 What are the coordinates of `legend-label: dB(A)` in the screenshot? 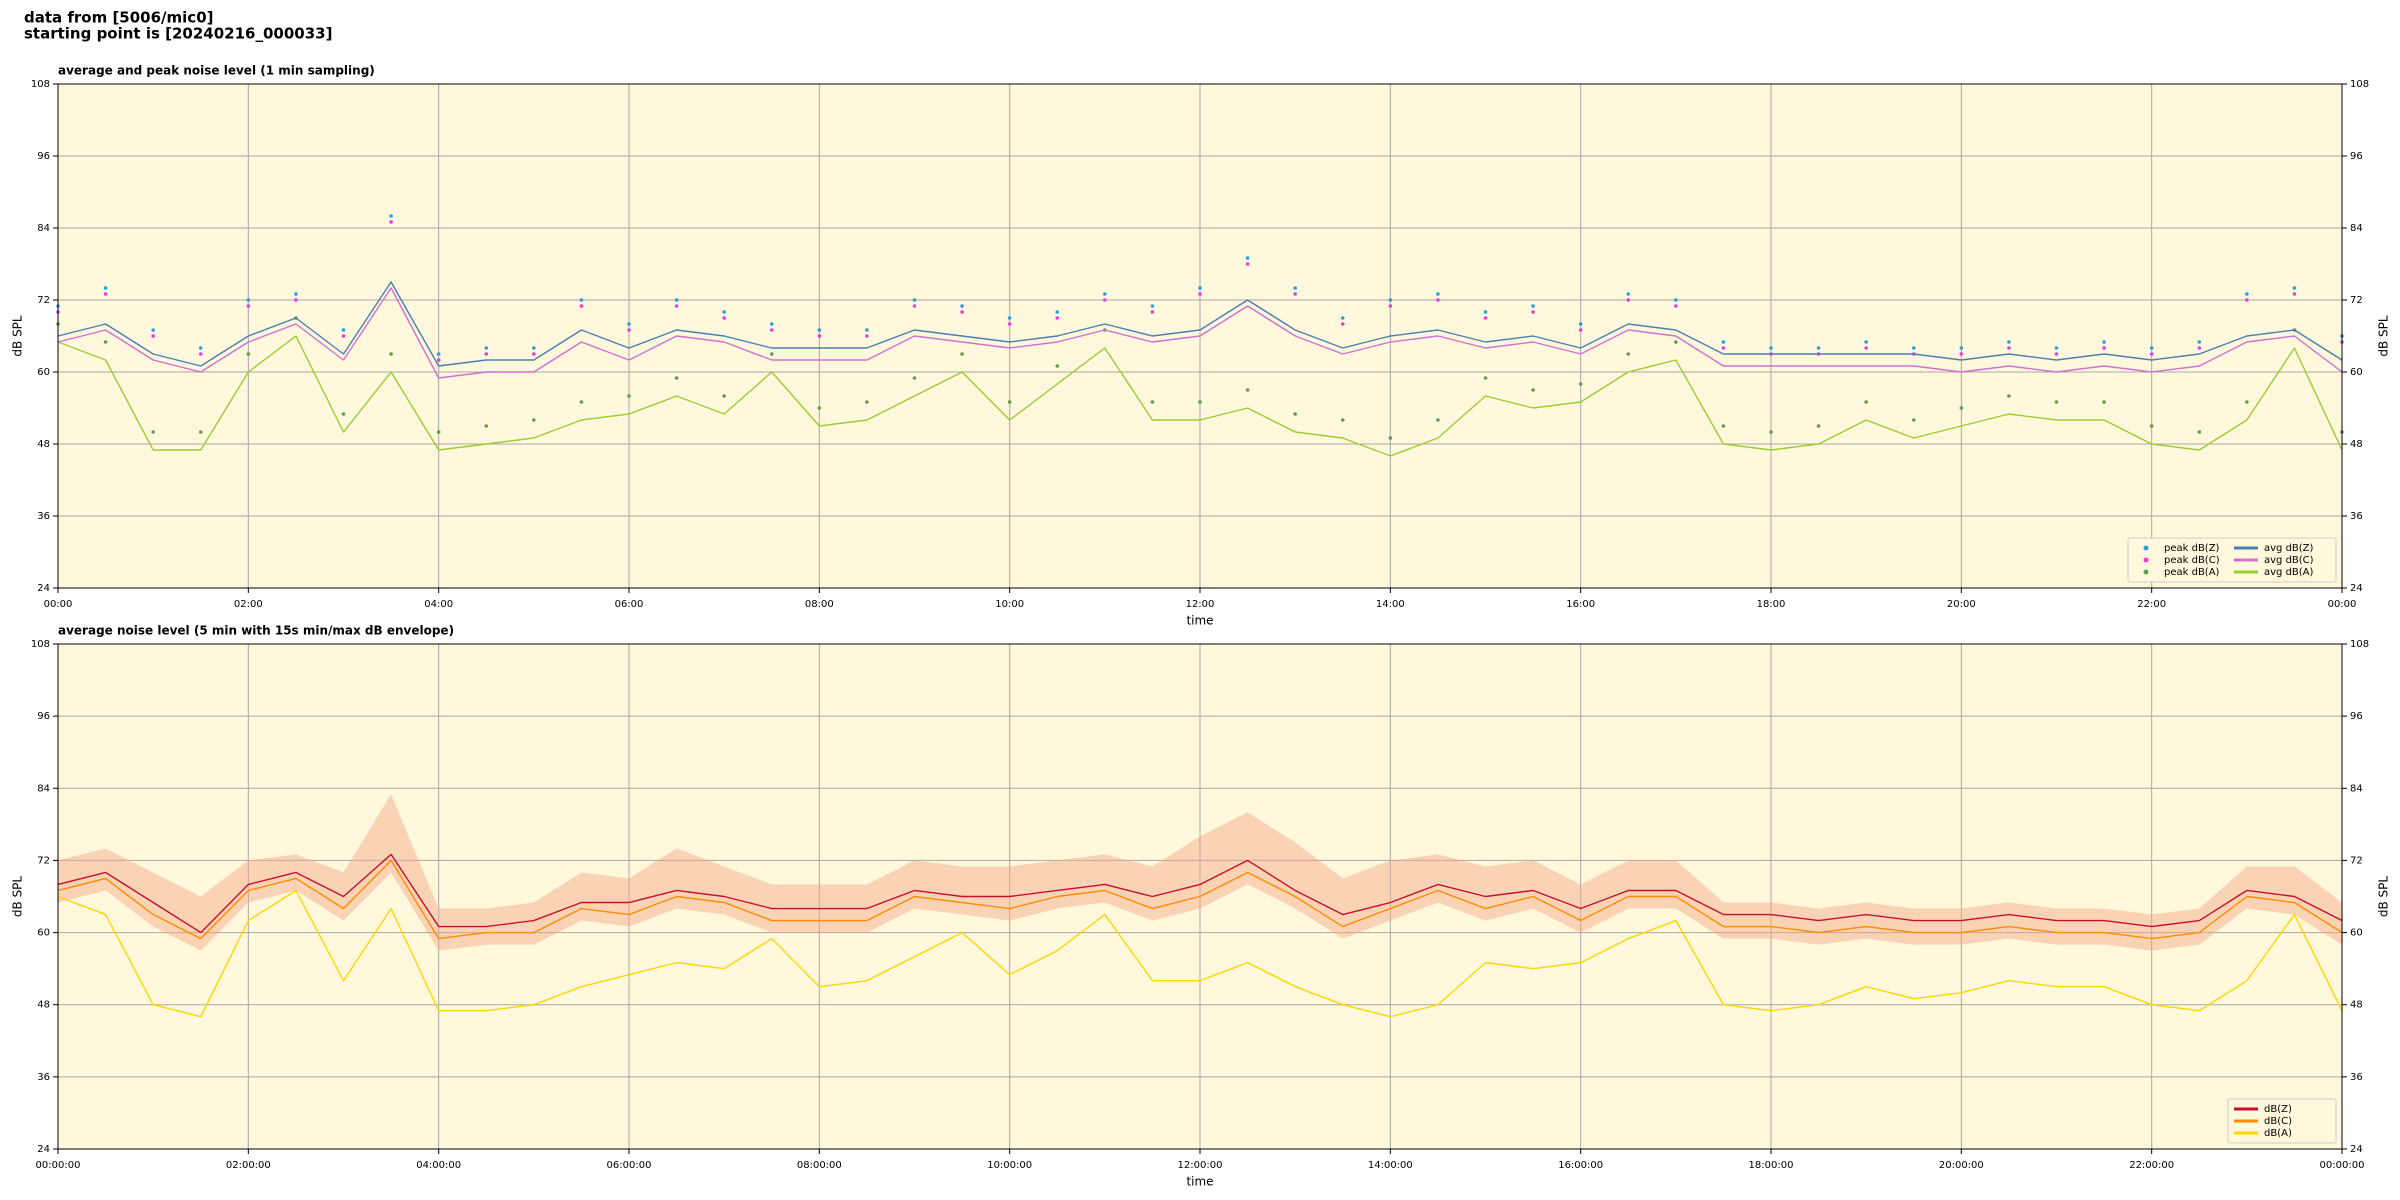 It's located at (2278, 1133).